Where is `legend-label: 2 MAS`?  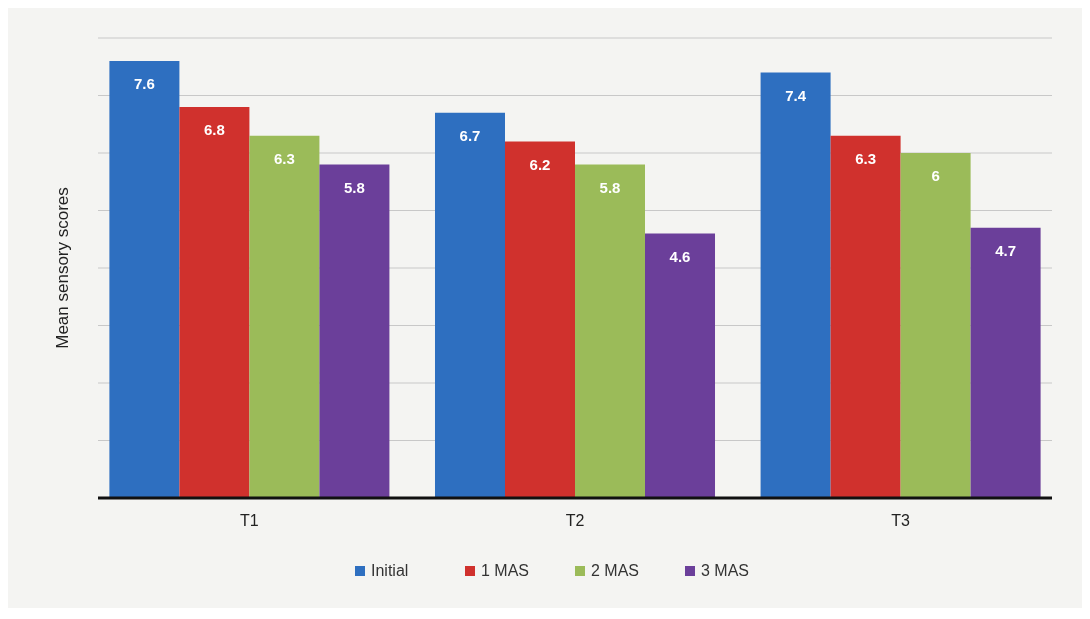 legend-label: 2 MAS is located at coordinates (615, 570).